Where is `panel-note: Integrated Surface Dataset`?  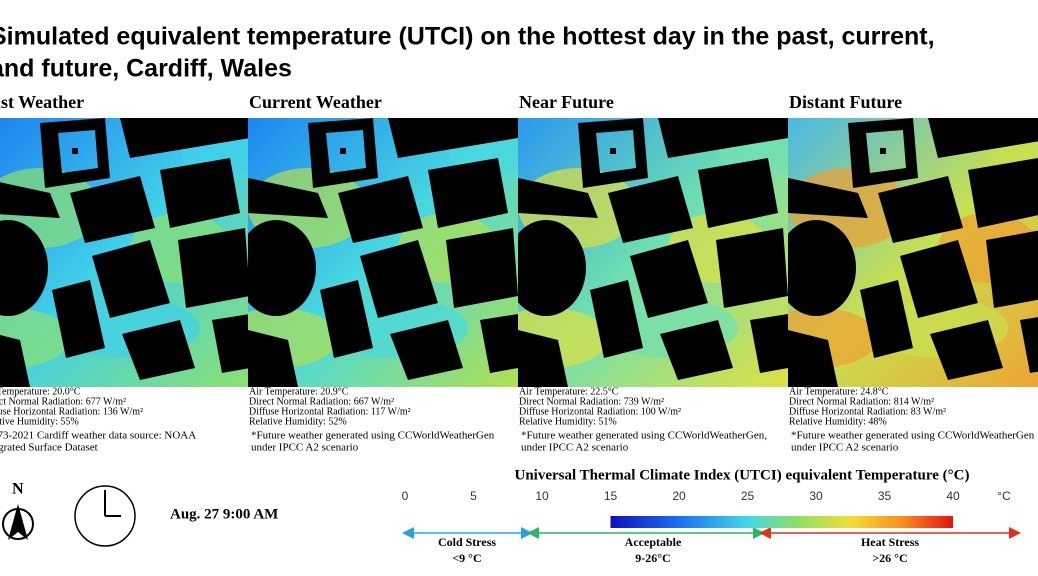 panel-note: Integrated Surface Dataset is located at coordinates (49, 448).